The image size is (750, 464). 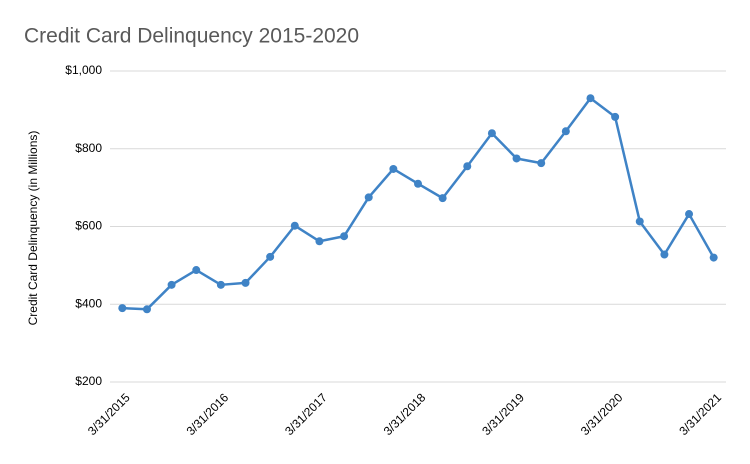 I want to click on y-axis-label: Credit Card Delinquency (in Millions), so click(x=33, y=228).